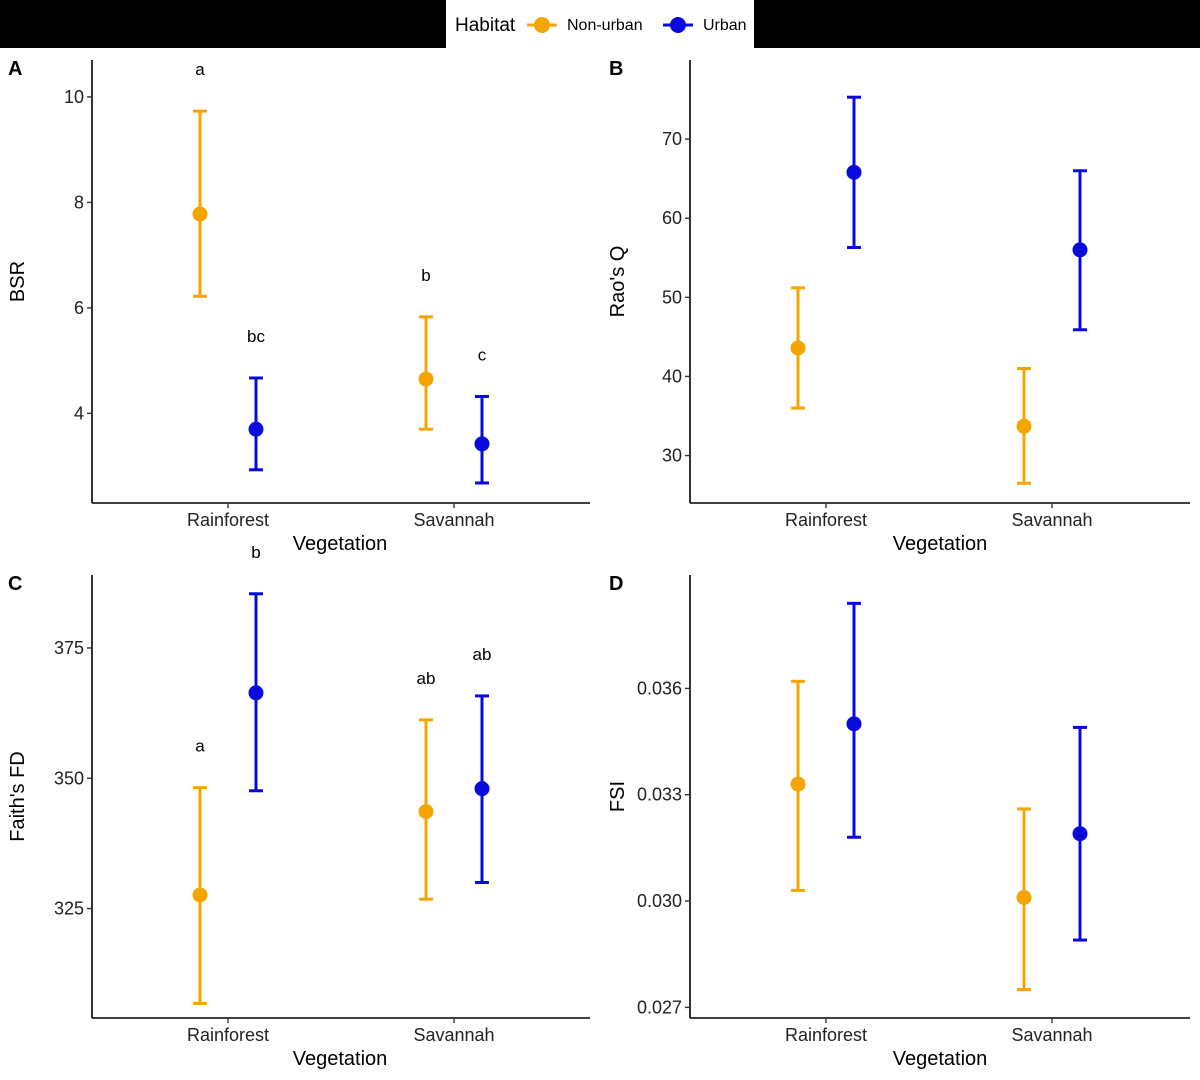  I want to click on y-tick-label: 70, so click(672, 139).